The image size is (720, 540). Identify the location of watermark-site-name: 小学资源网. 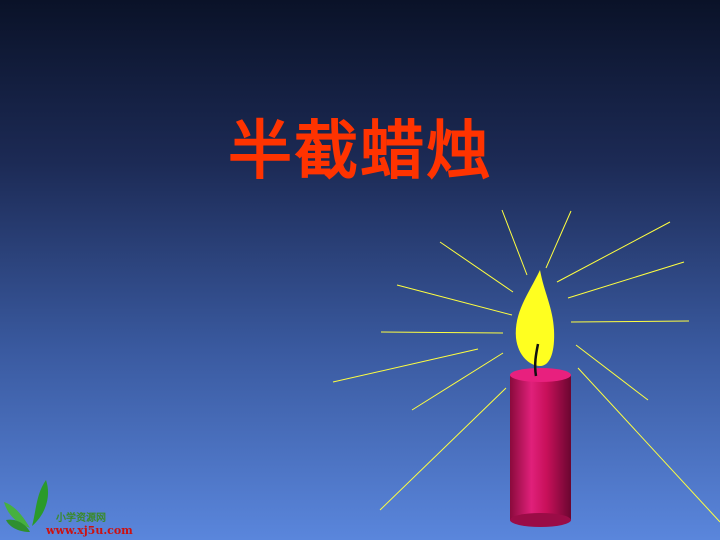
(81, 518).